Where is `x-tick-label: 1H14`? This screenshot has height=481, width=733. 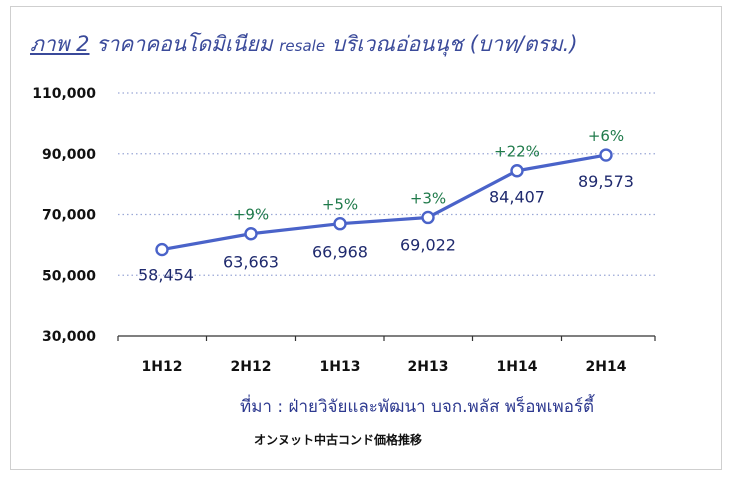
x-tick-label: 1H14 is located at coordinates (517, 367).